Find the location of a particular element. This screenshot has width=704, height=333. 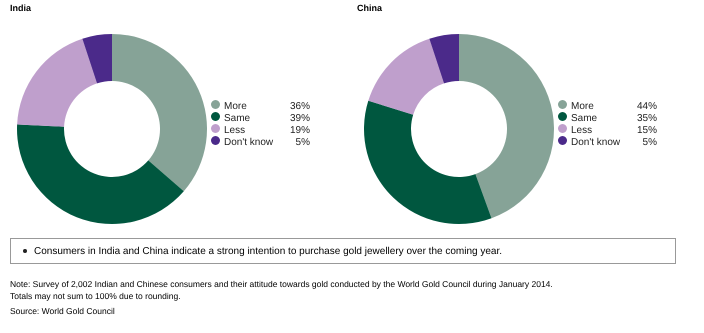

text: Note: Survey of 2,002 Indian and Chinese consumers and their attitude towards gold conducted by the World Gold Council during January 2014. is located at coordinates (281, 284).